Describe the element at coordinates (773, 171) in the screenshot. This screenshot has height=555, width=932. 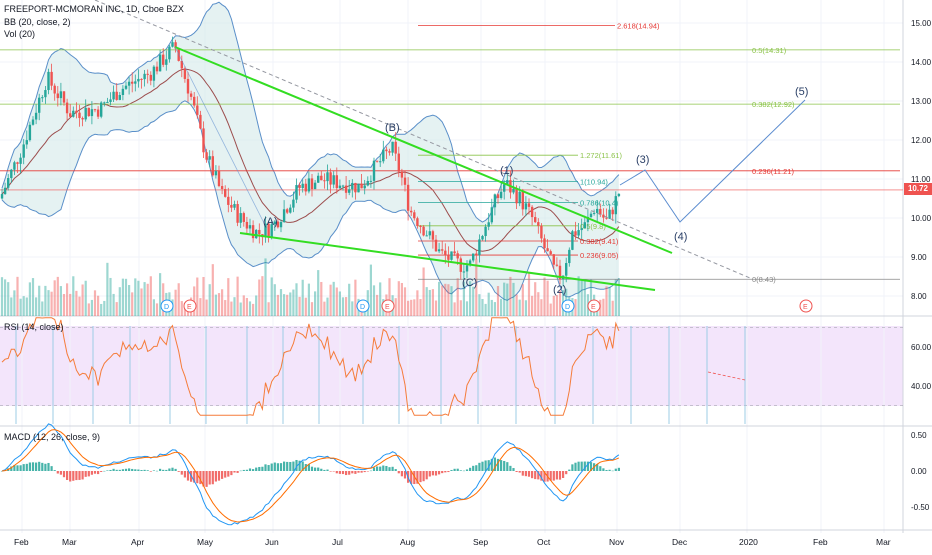
I see `fib-level-label-4: 0.236(11.21)` at that location.